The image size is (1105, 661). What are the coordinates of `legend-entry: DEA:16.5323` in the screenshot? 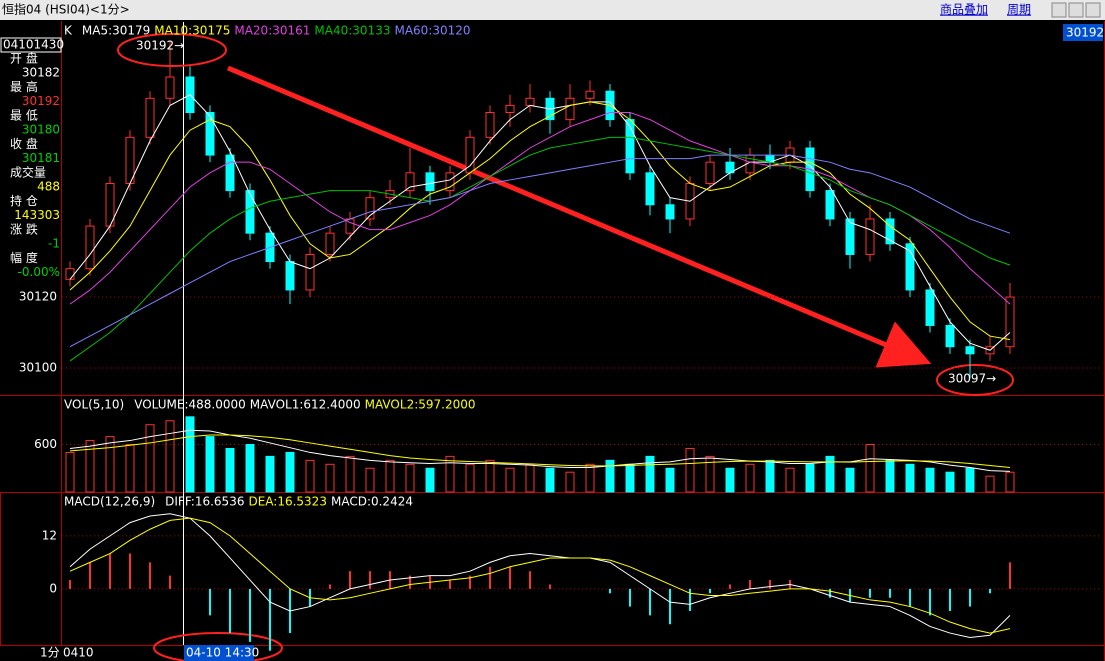 It's located at (287, 502).